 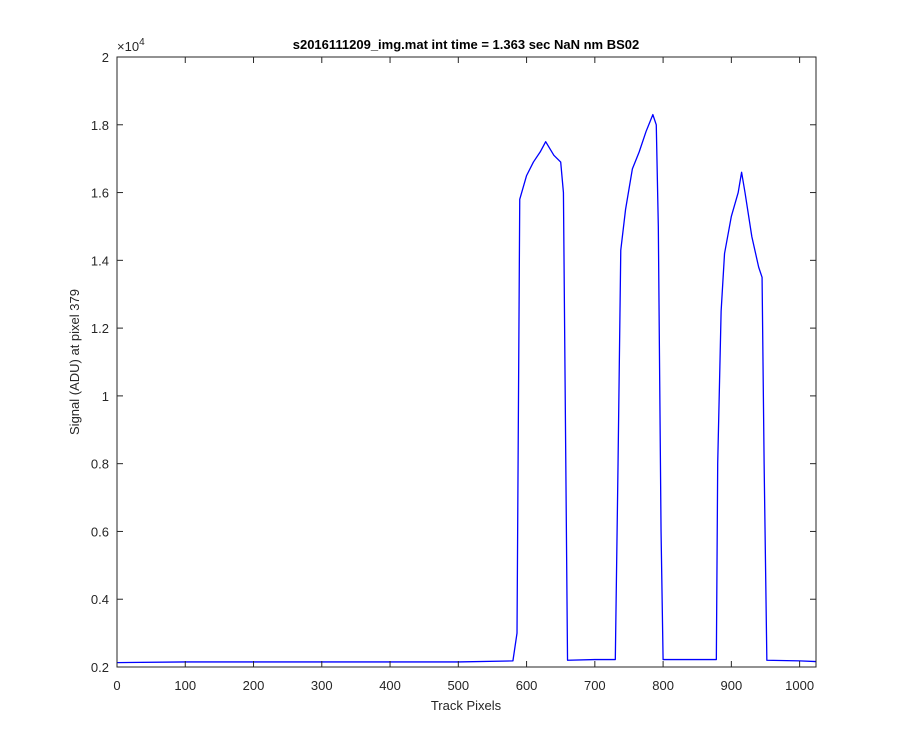 I want to click on y-tick-label: 1.8, so click(x=100, y=125).